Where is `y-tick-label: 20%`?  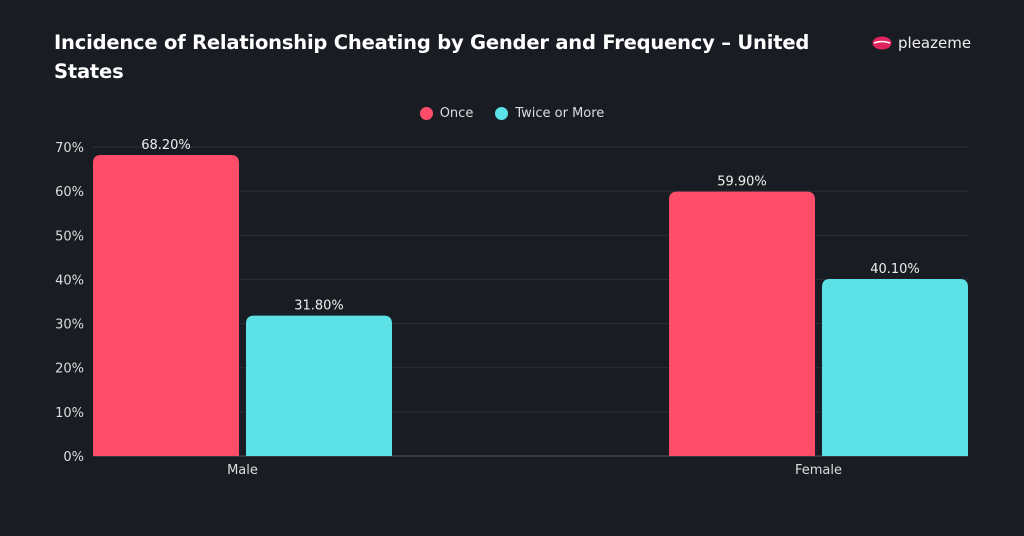 y-tick-label: 20% is located at coordinates (69, 369).